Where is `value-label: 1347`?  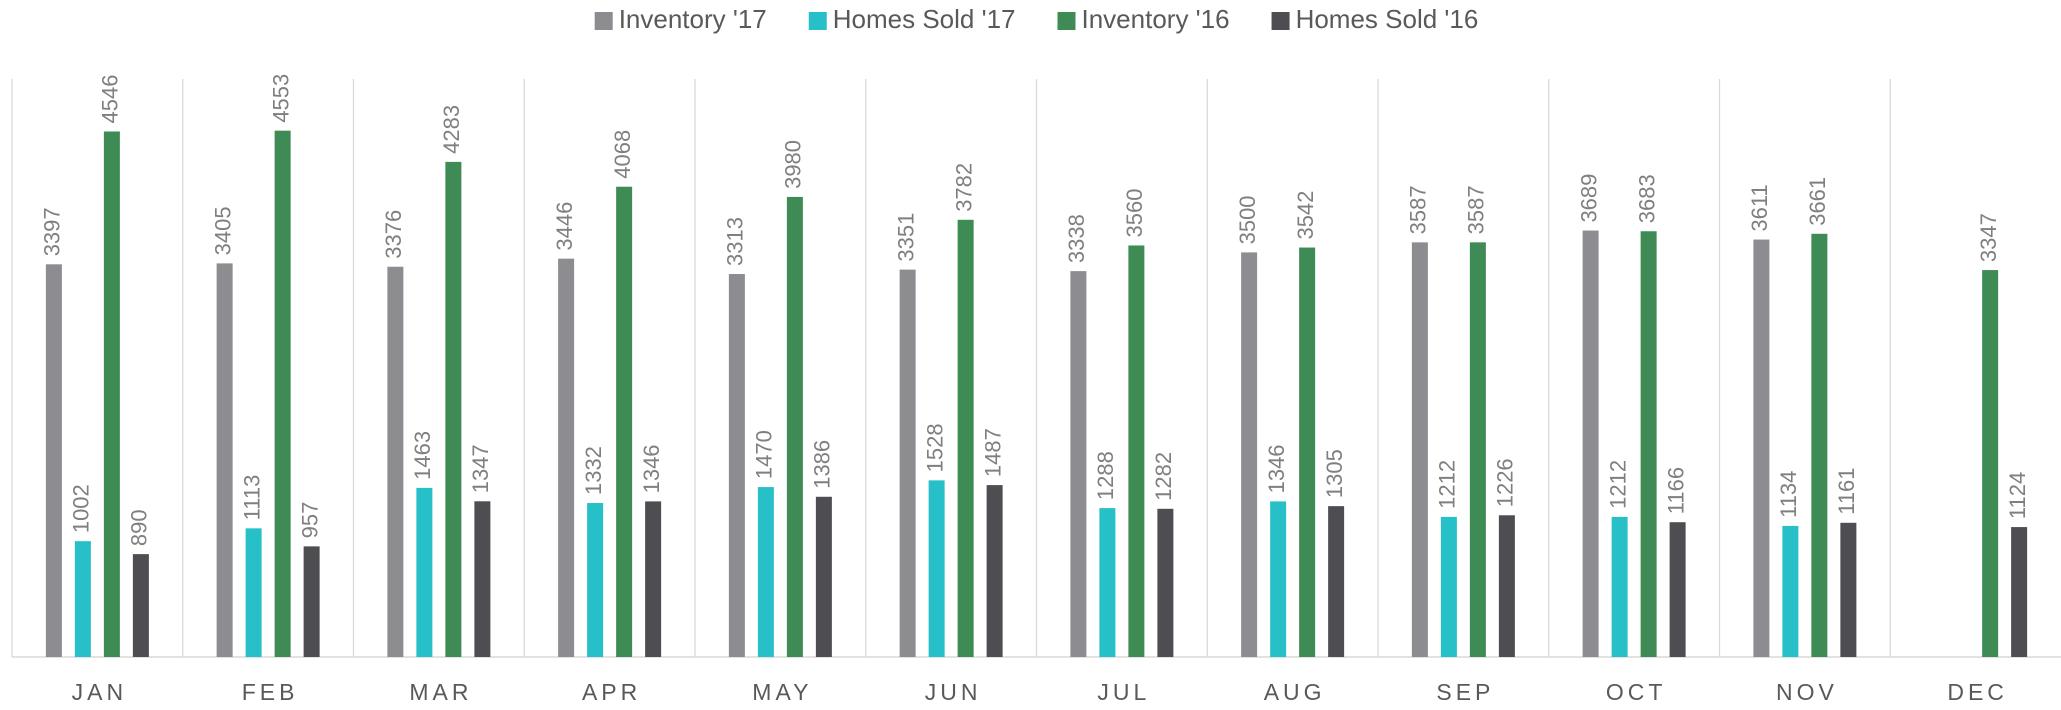
value-label: 1347 is located at coordinates (480, 468).